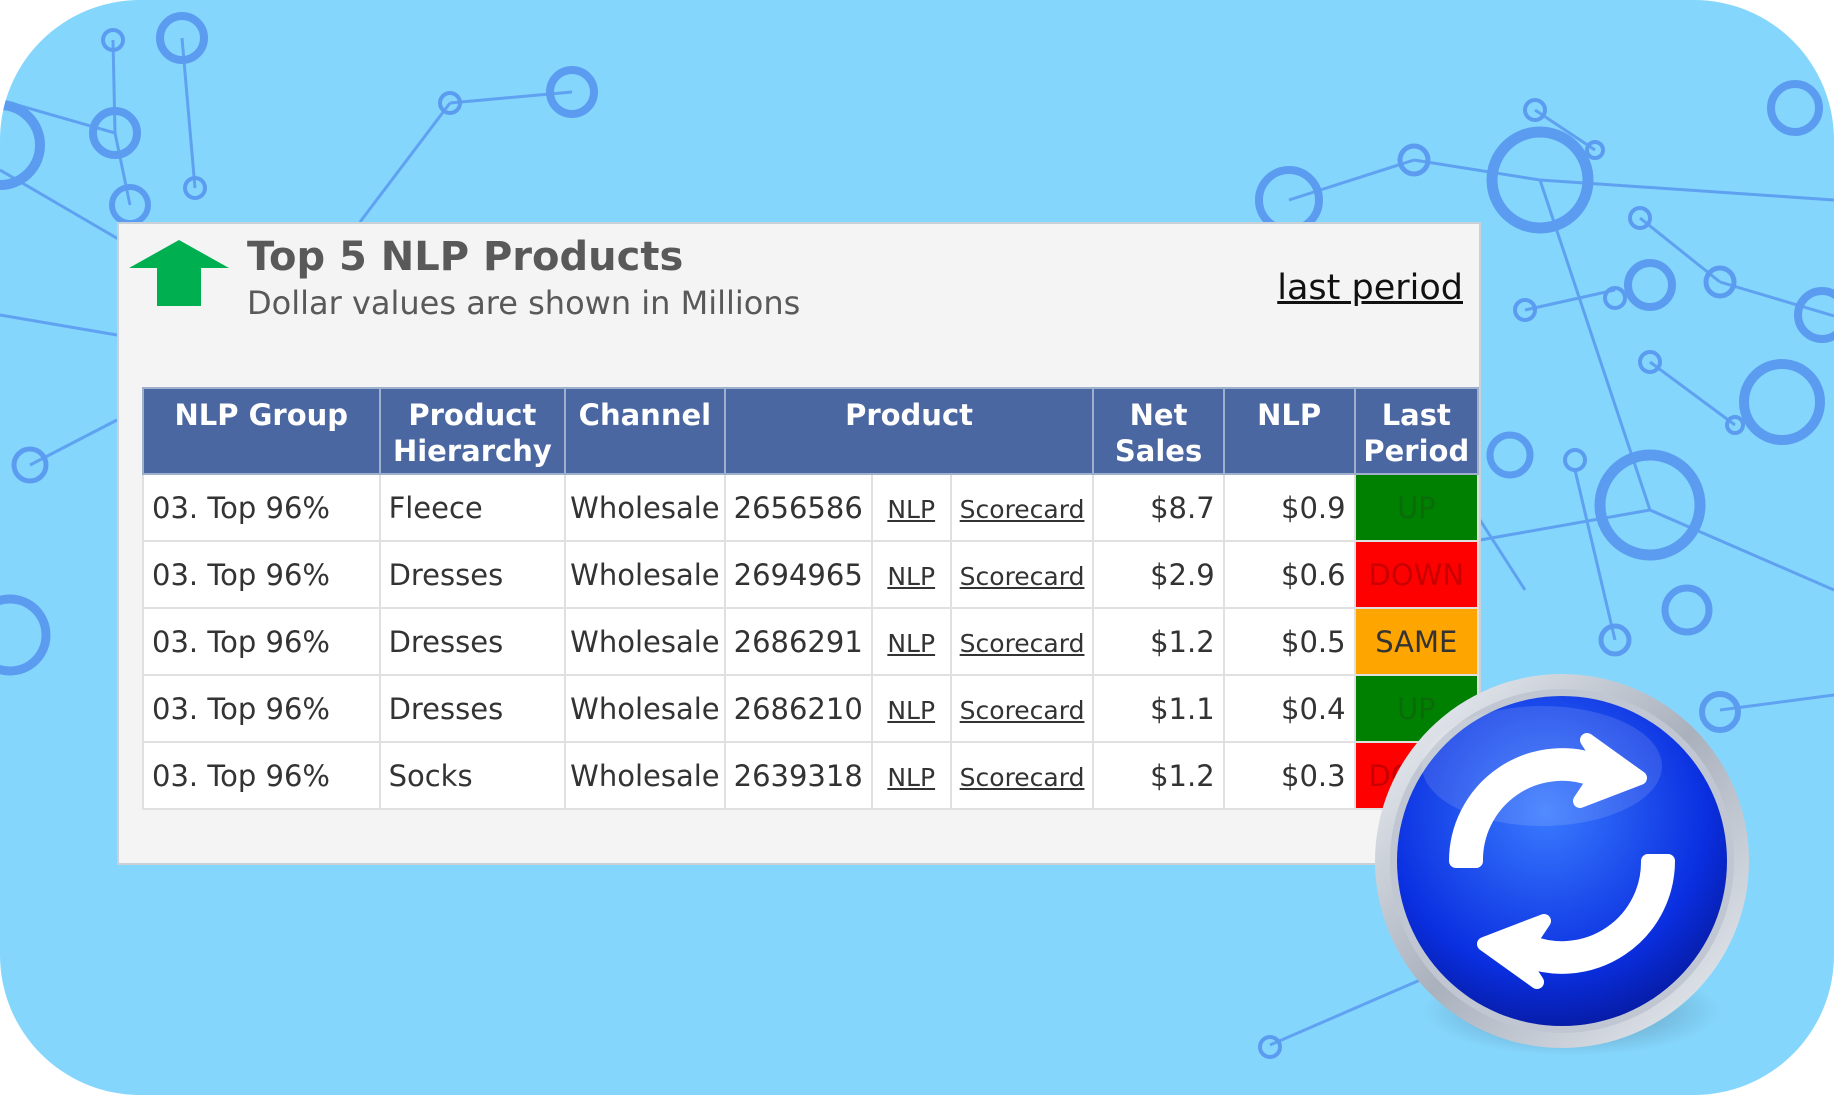 Image resolution: width=1834 pixels, height=1095 pixels. Describe the element at coordinates (1289, 775) in the screenshot. I see `cell-nlp: $0.3` at that location.